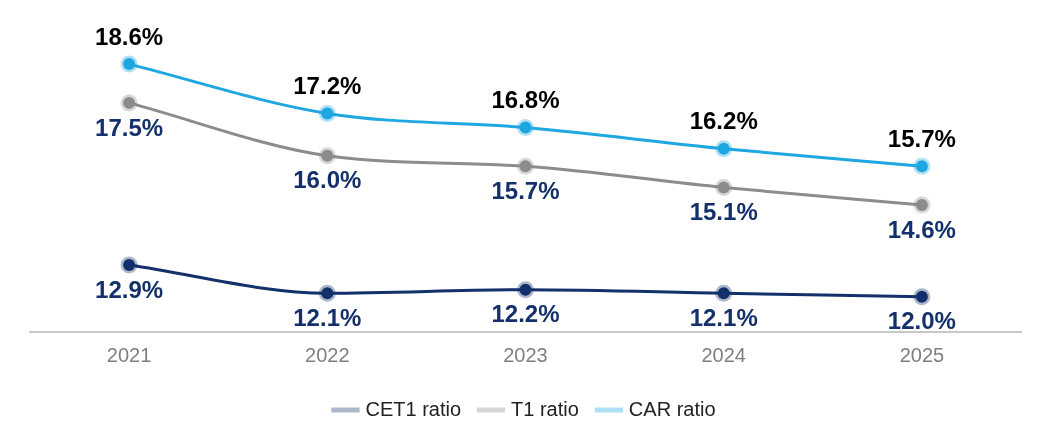 The width and height of the screenshot is (1051, 430). I want to click on x-tick-label: 2022, so click(327, 354).